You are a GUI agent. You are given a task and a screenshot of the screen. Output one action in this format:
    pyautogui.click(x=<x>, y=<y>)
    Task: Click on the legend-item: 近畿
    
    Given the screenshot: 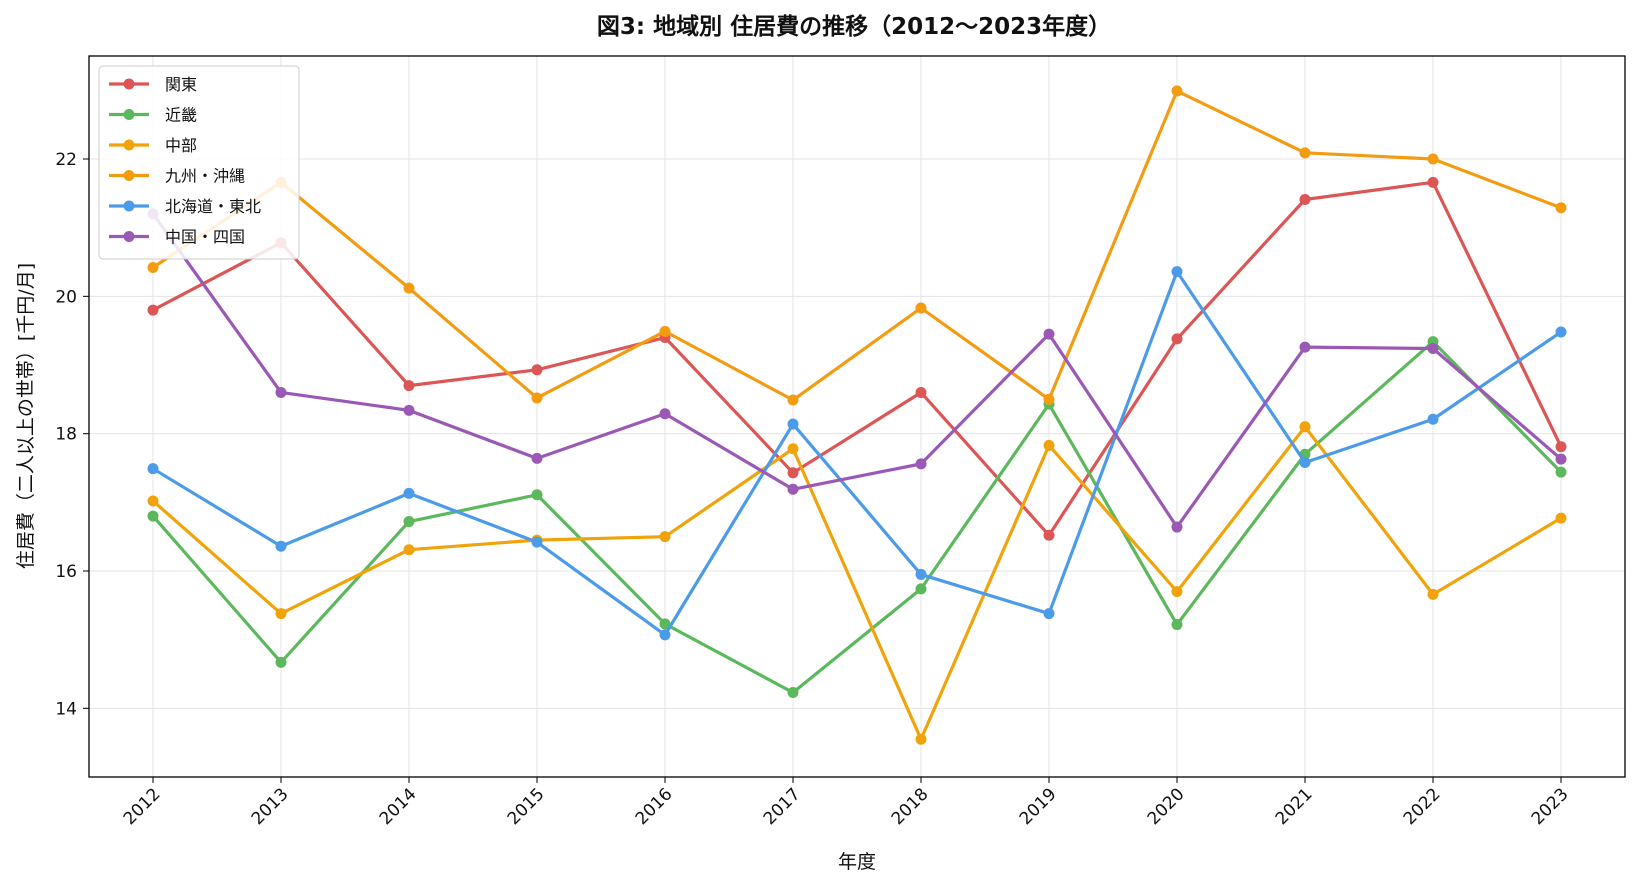 What is the action you would take?
    pyautogui.click(x=153, y=115)
    